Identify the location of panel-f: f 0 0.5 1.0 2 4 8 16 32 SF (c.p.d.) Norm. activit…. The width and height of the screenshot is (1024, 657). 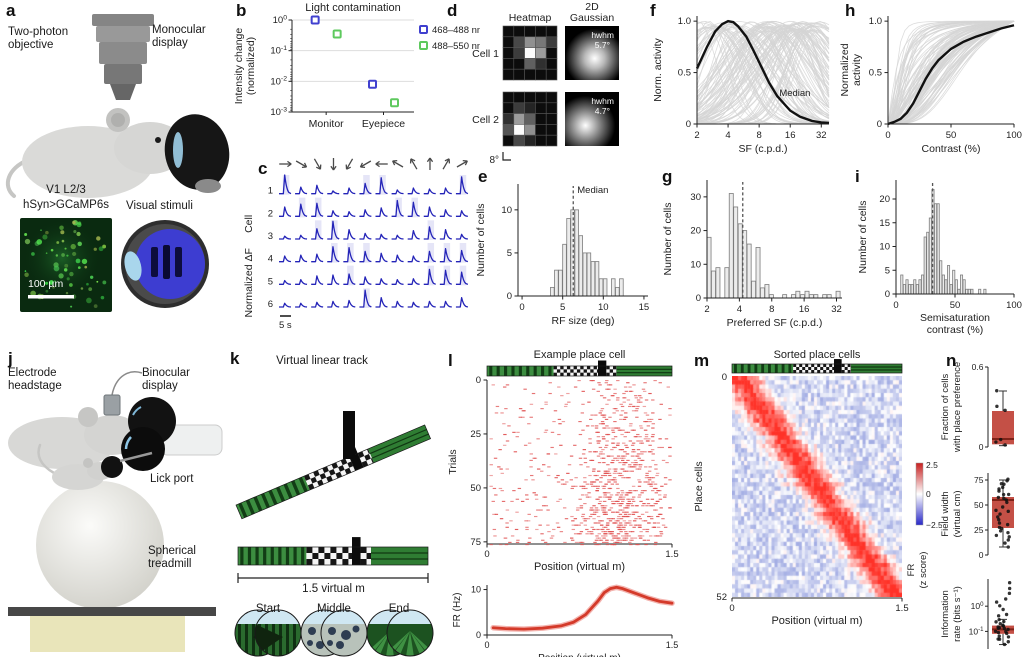
(742, 82).